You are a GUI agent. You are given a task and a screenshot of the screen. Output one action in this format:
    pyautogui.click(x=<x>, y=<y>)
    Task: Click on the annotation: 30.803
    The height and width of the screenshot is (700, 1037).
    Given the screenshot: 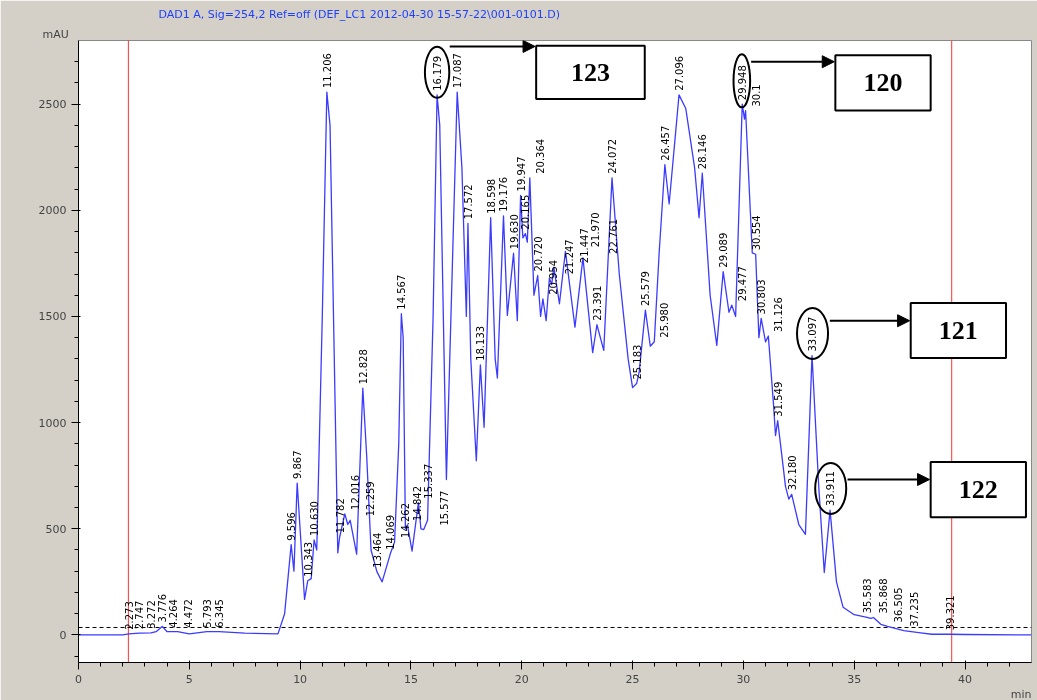 What is the action you would take?
    pyautogui.click(x=762, y=297)
    